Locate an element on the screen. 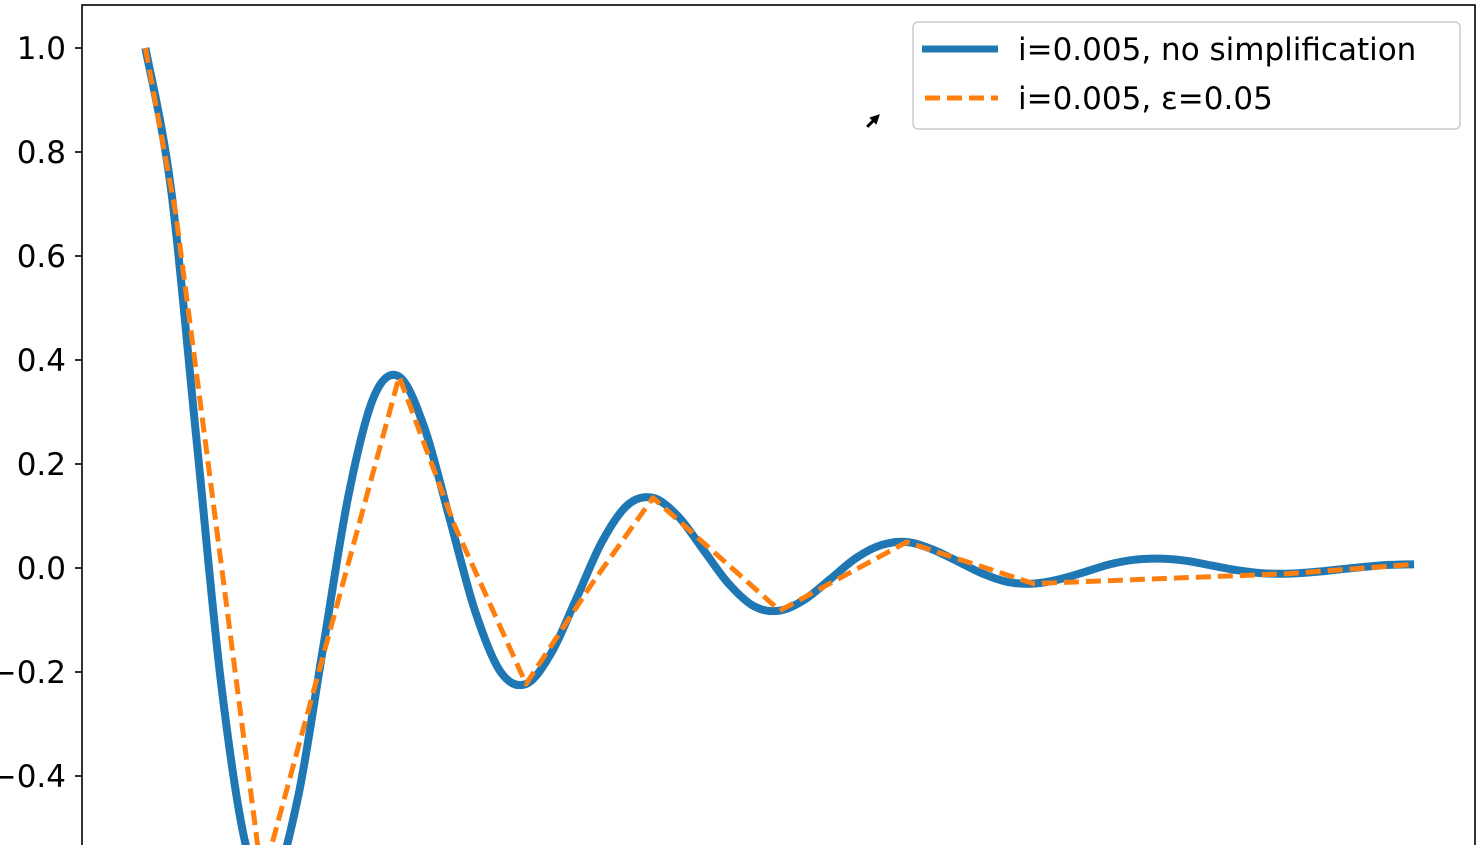 The width and height of the screenshot is (1484, 849). y-tick-label: −0.2 is located at coordinates (33, 673).